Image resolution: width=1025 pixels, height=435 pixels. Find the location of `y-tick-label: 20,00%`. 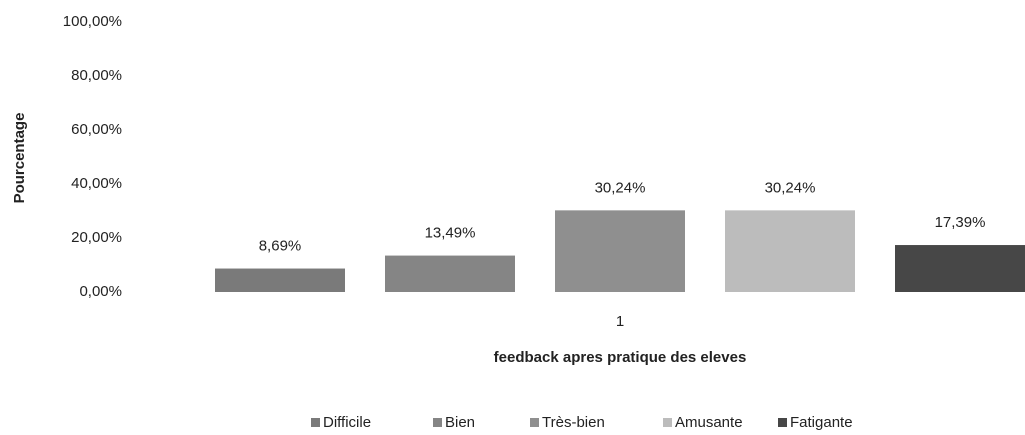

y-tick-label: 20,00% is located at coordinates (96, 237).